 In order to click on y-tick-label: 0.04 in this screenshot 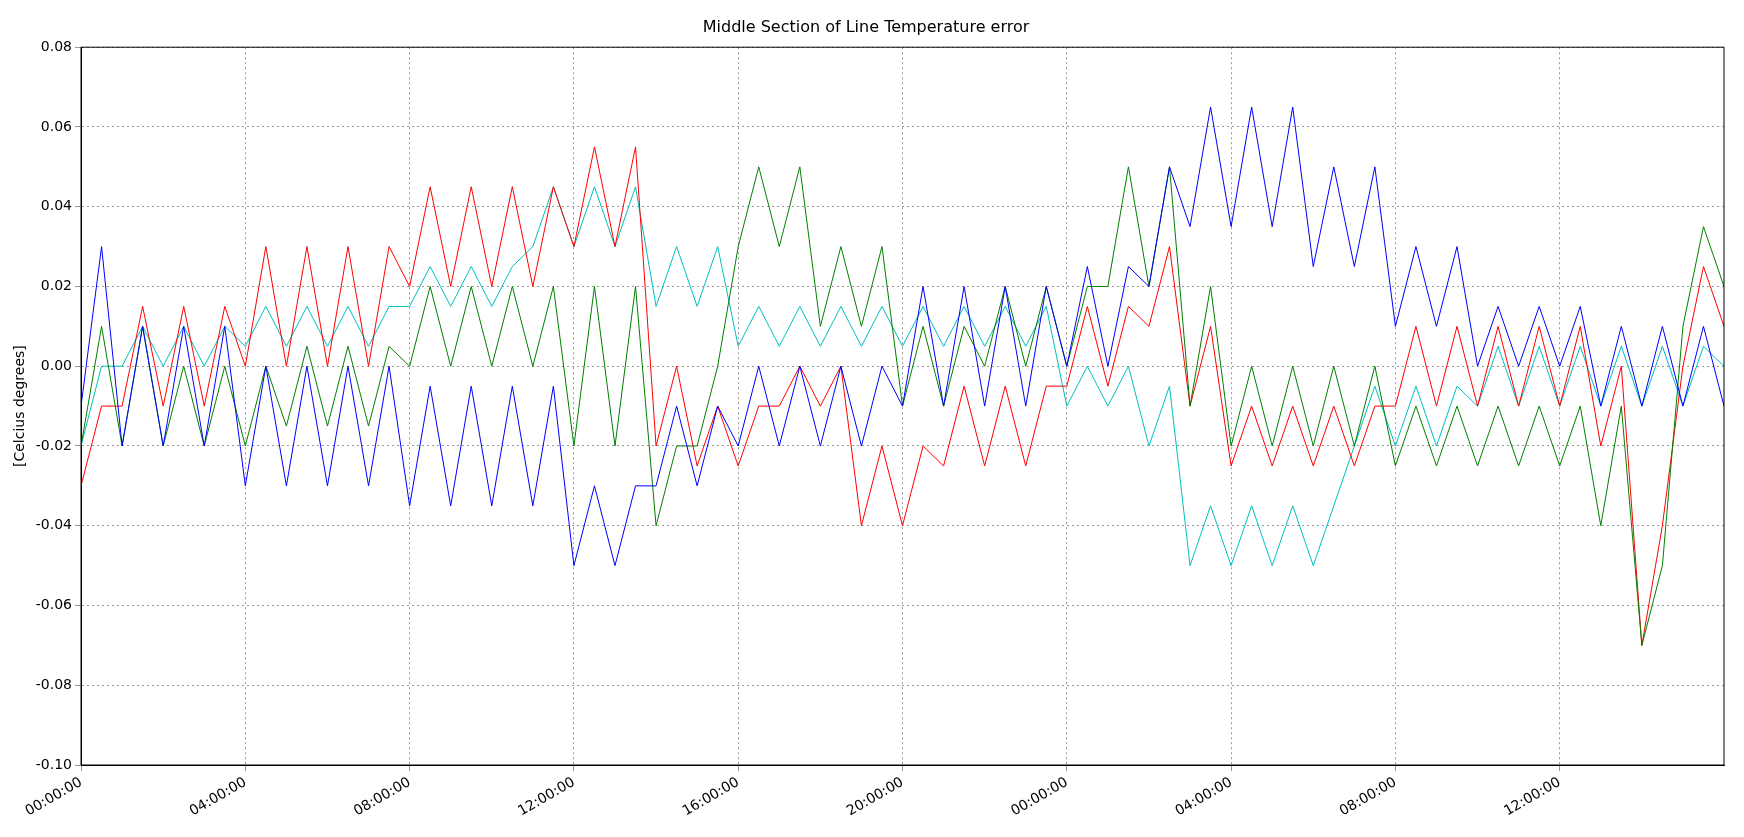, I will do `click(56, 205)`.